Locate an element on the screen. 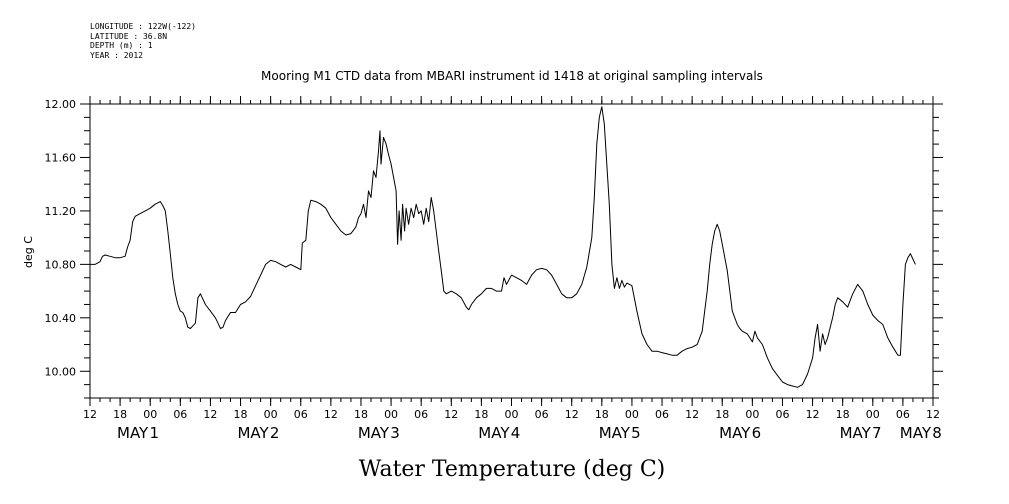 The height and width of the screenshot is (504, 1009). y-tick-label: 10.00 is located at coordinates (61, 371).